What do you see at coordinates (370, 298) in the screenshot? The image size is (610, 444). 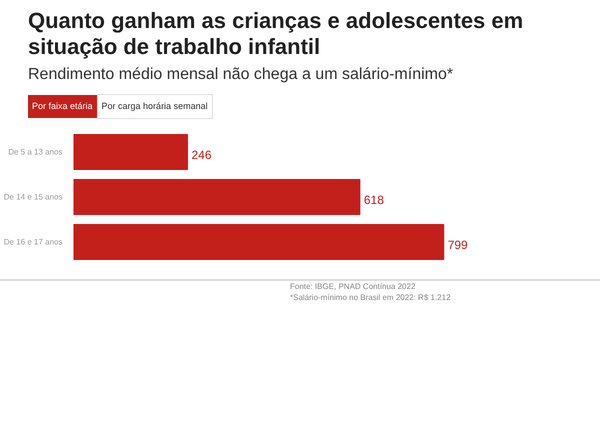 I see `text: *Salário-mínimo no Brasil em 2022: R$ 1.212` at bounding box center [370, 298].